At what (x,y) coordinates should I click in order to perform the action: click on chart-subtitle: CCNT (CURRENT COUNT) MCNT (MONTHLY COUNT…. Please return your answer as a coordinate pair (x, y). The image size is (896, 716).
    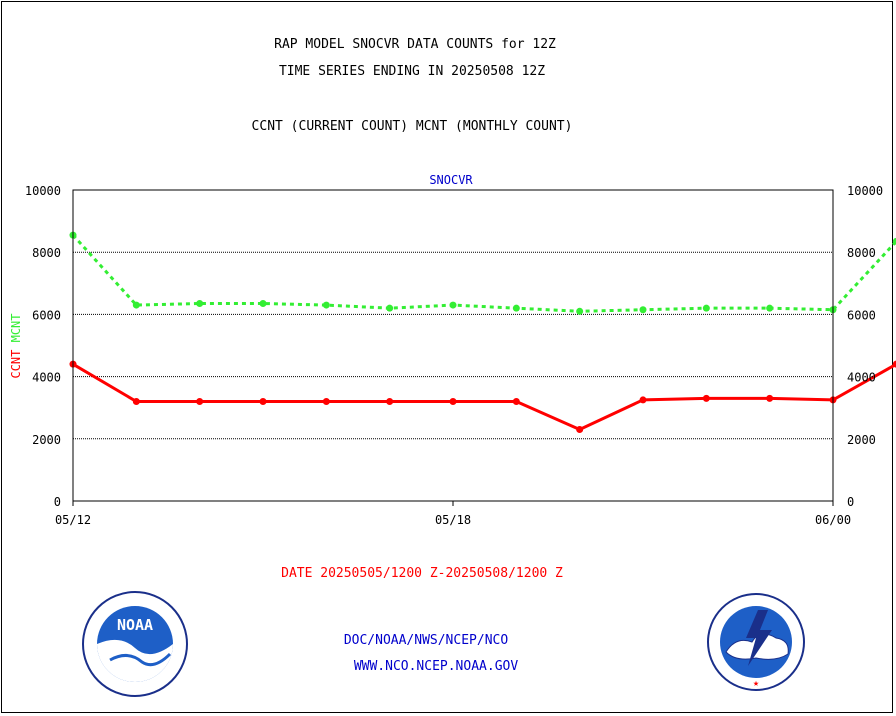
    Looking at the image, I should click on (412, 126).